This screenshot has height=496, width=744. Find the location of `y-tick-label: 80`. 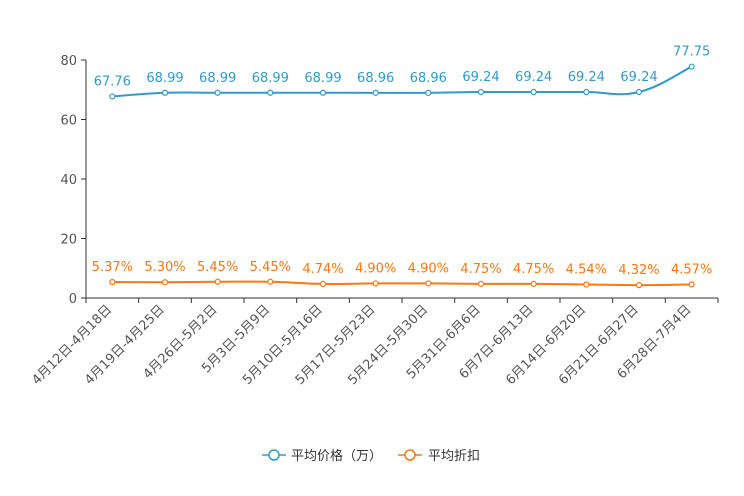

y-tick-label: 80 is located at coordinates (68, 61).